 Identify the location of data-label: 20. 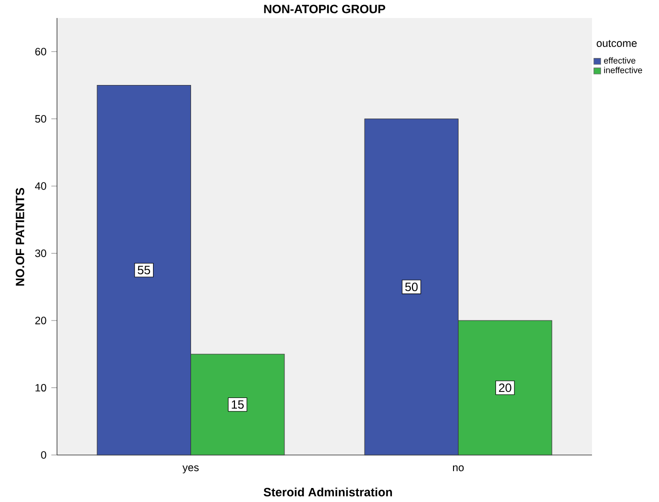
(505, 388).